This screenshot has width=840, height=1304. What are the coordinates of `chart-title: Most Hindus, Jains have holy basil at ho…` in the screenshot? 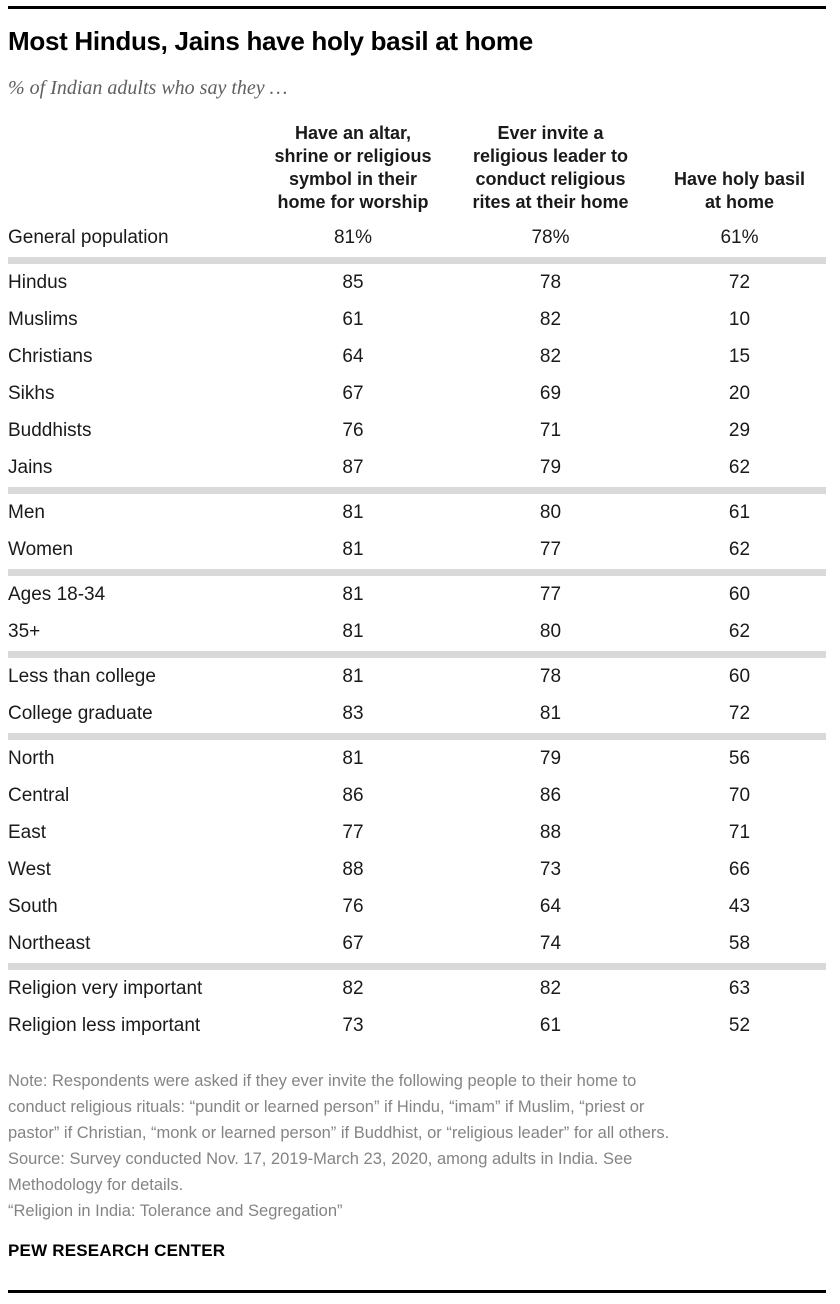 It's located at (270, 41).